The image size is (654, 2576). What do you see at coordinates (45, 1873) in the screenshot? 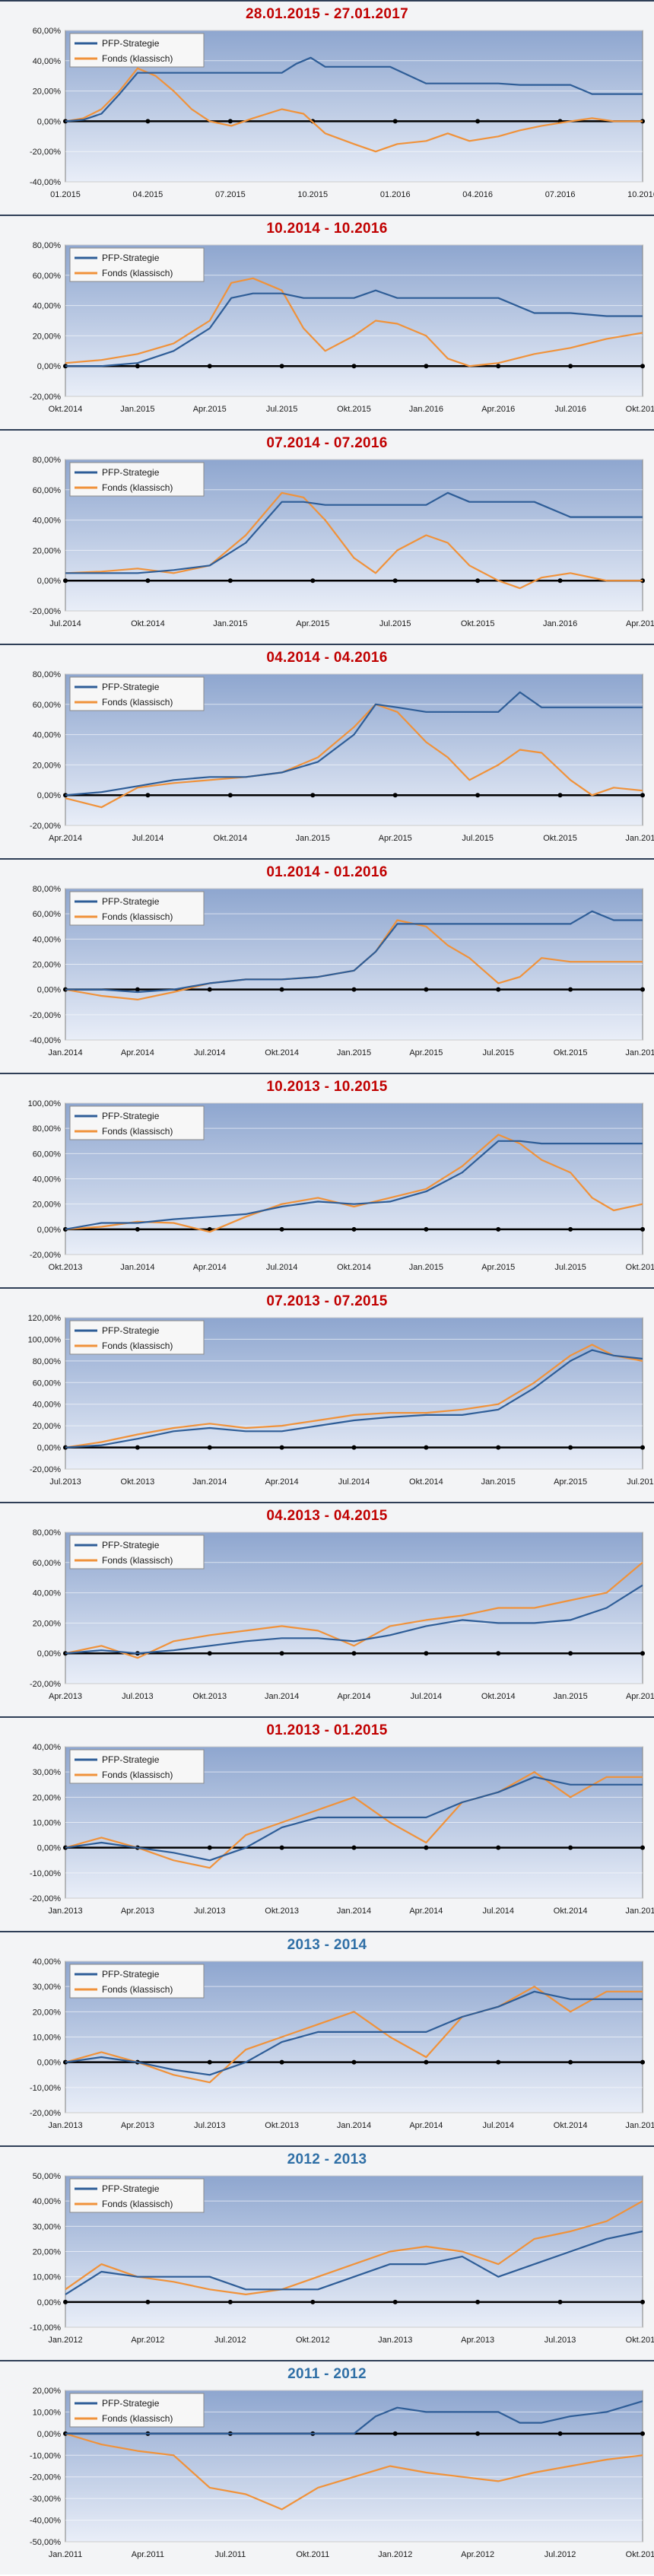
I see `y-tick-label: -10,00%` at bounding box center [45, 1873].